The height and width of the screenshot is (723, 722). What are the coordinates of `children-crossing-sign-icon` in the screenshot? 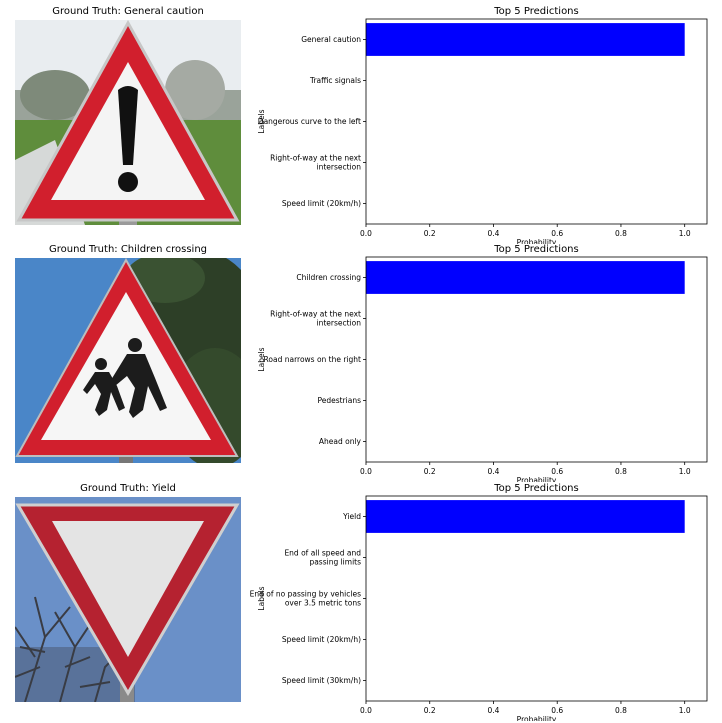 It's located at (128, 360).